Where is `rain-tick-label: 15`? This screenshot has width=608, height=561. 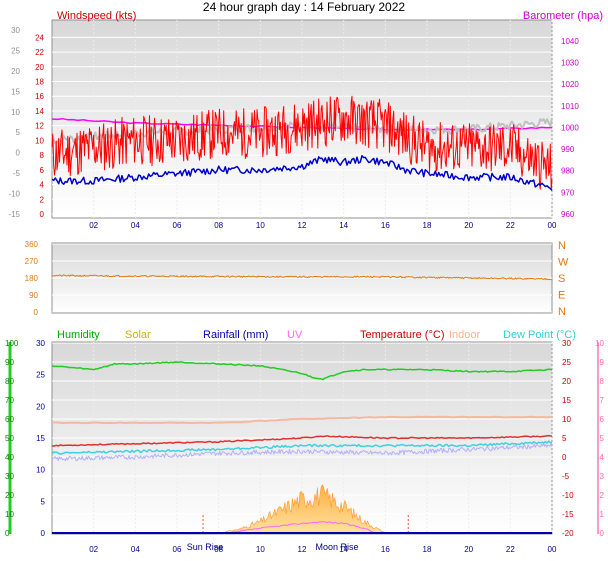
rain-tick-label: 15 is located at coordinates (40, 438).